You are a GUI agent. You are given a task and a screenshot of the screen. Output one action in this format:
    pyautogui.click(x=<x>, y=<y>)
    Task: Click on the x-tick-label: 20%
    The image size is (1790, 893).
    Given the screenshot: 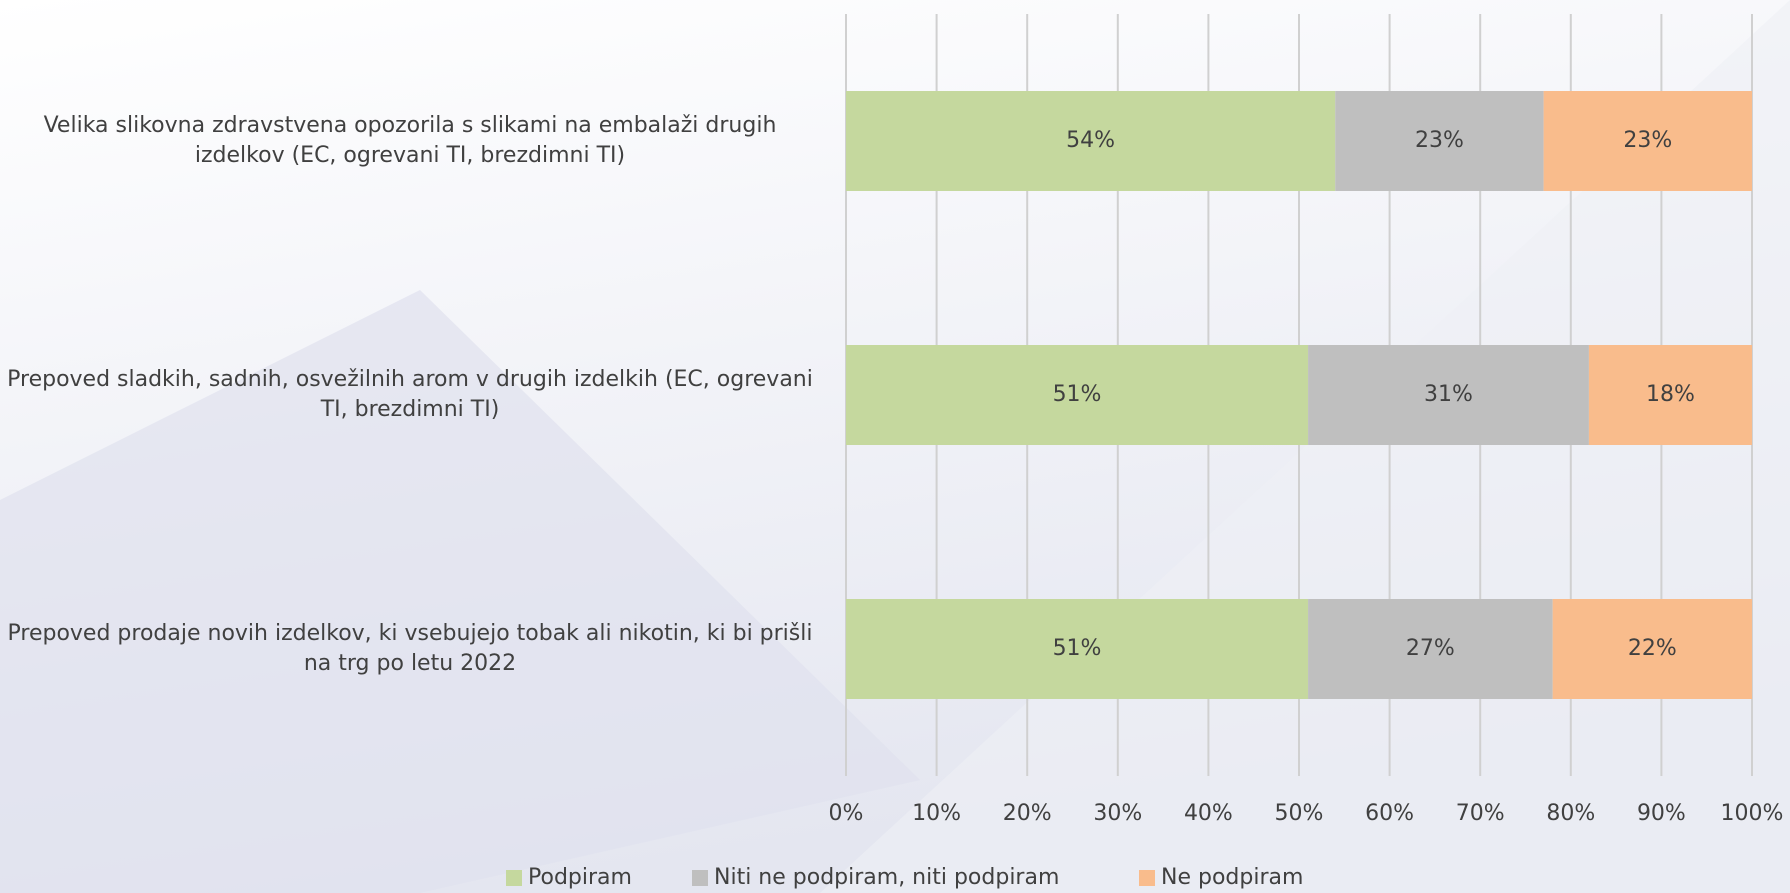 What is the action you would take?
    pyautogui.click(x=1027, y=813)
    